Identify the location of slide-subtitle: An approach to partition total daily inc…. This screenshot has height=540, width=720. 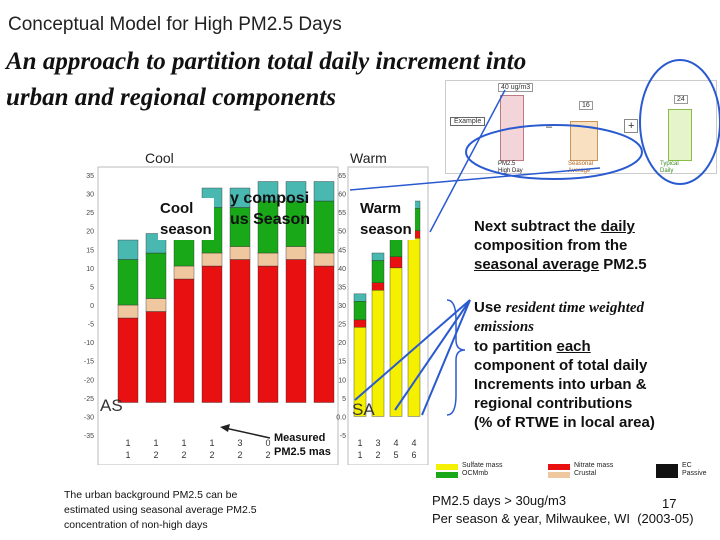
(326, 80).